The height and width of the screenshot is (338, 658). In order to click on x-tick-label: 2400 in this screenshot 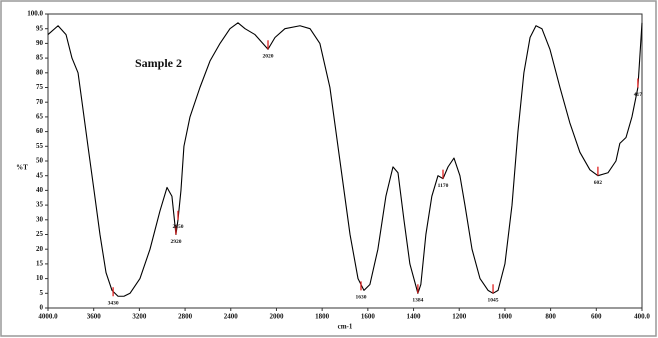, I will do `click(231, 317)`.